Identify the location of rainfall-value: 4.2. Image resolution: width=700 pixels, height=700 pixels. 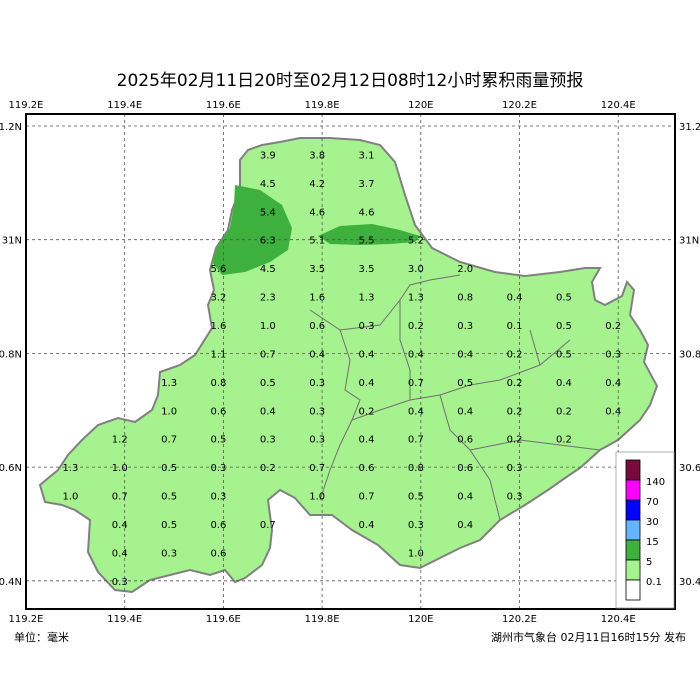
(317, 184).